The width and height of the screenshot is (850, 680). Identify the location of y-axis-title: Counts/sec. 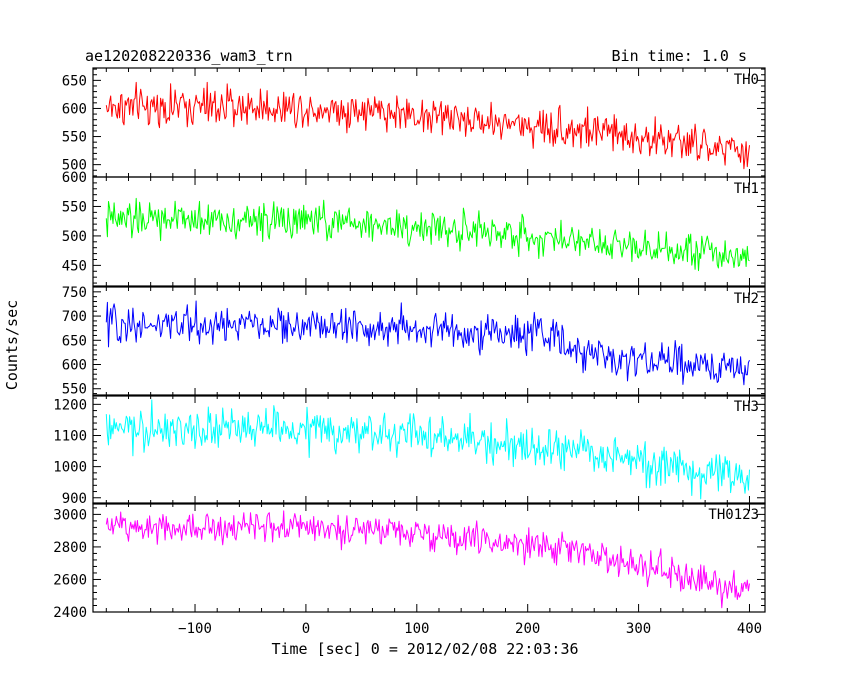
(12, 345).